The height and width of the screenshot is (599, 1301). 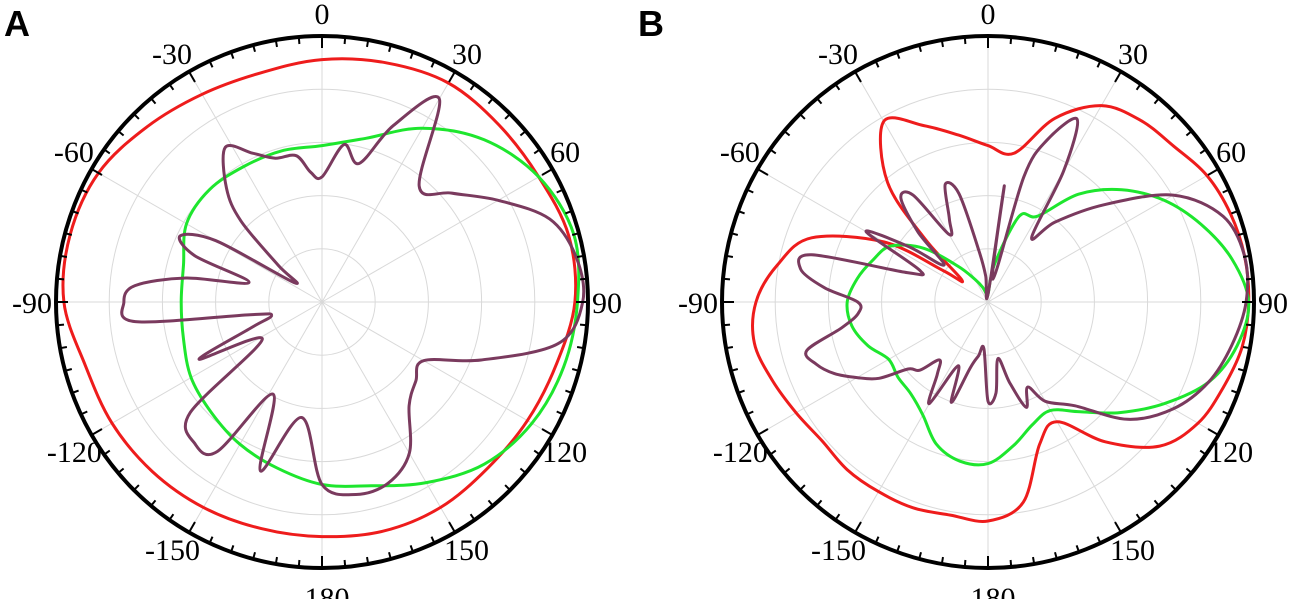 What do you see at coordinates (322, 15) in the screenshot?
I see `angle-tick-label: 0` at bounding box center [322, 15].